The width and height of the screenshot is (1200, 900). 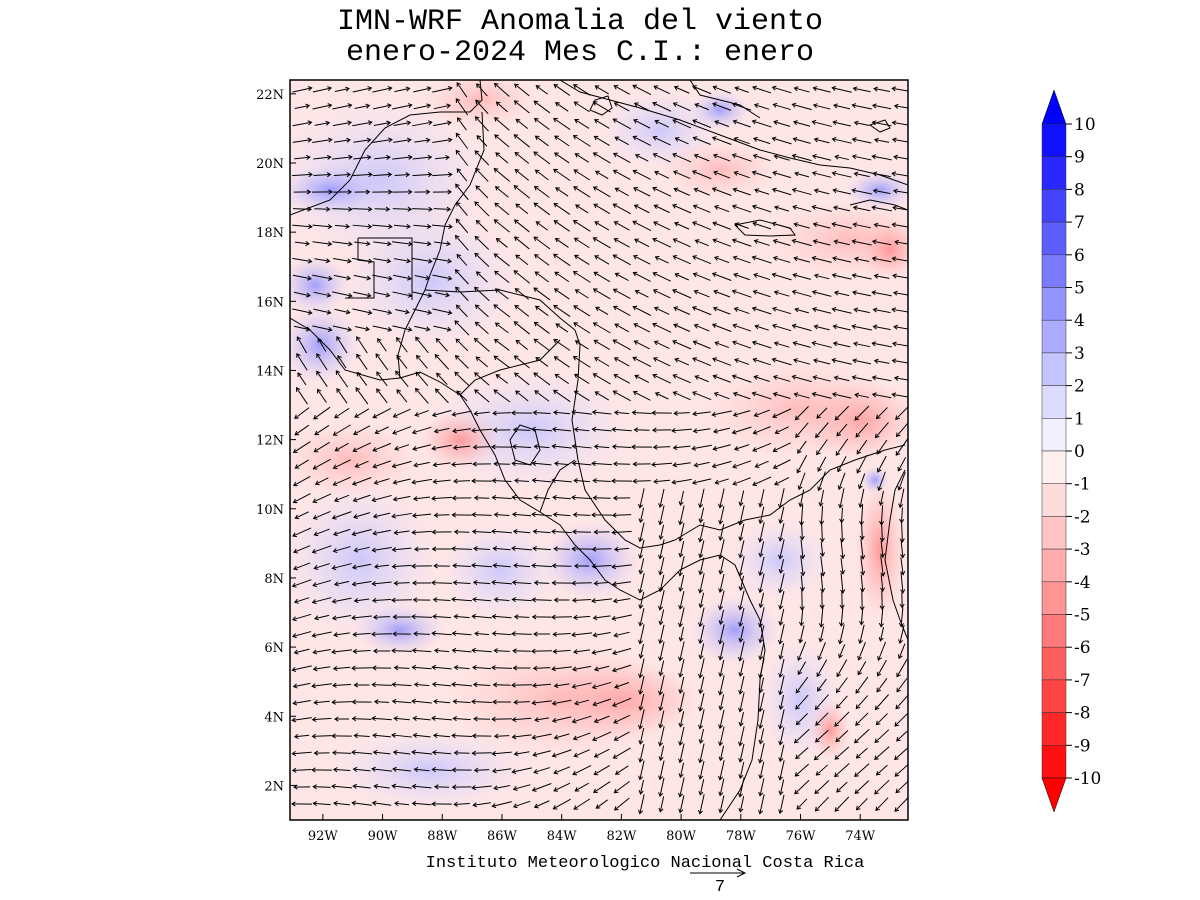 I want to click on colorbar-label: -6, so click(x=1082, y=648).